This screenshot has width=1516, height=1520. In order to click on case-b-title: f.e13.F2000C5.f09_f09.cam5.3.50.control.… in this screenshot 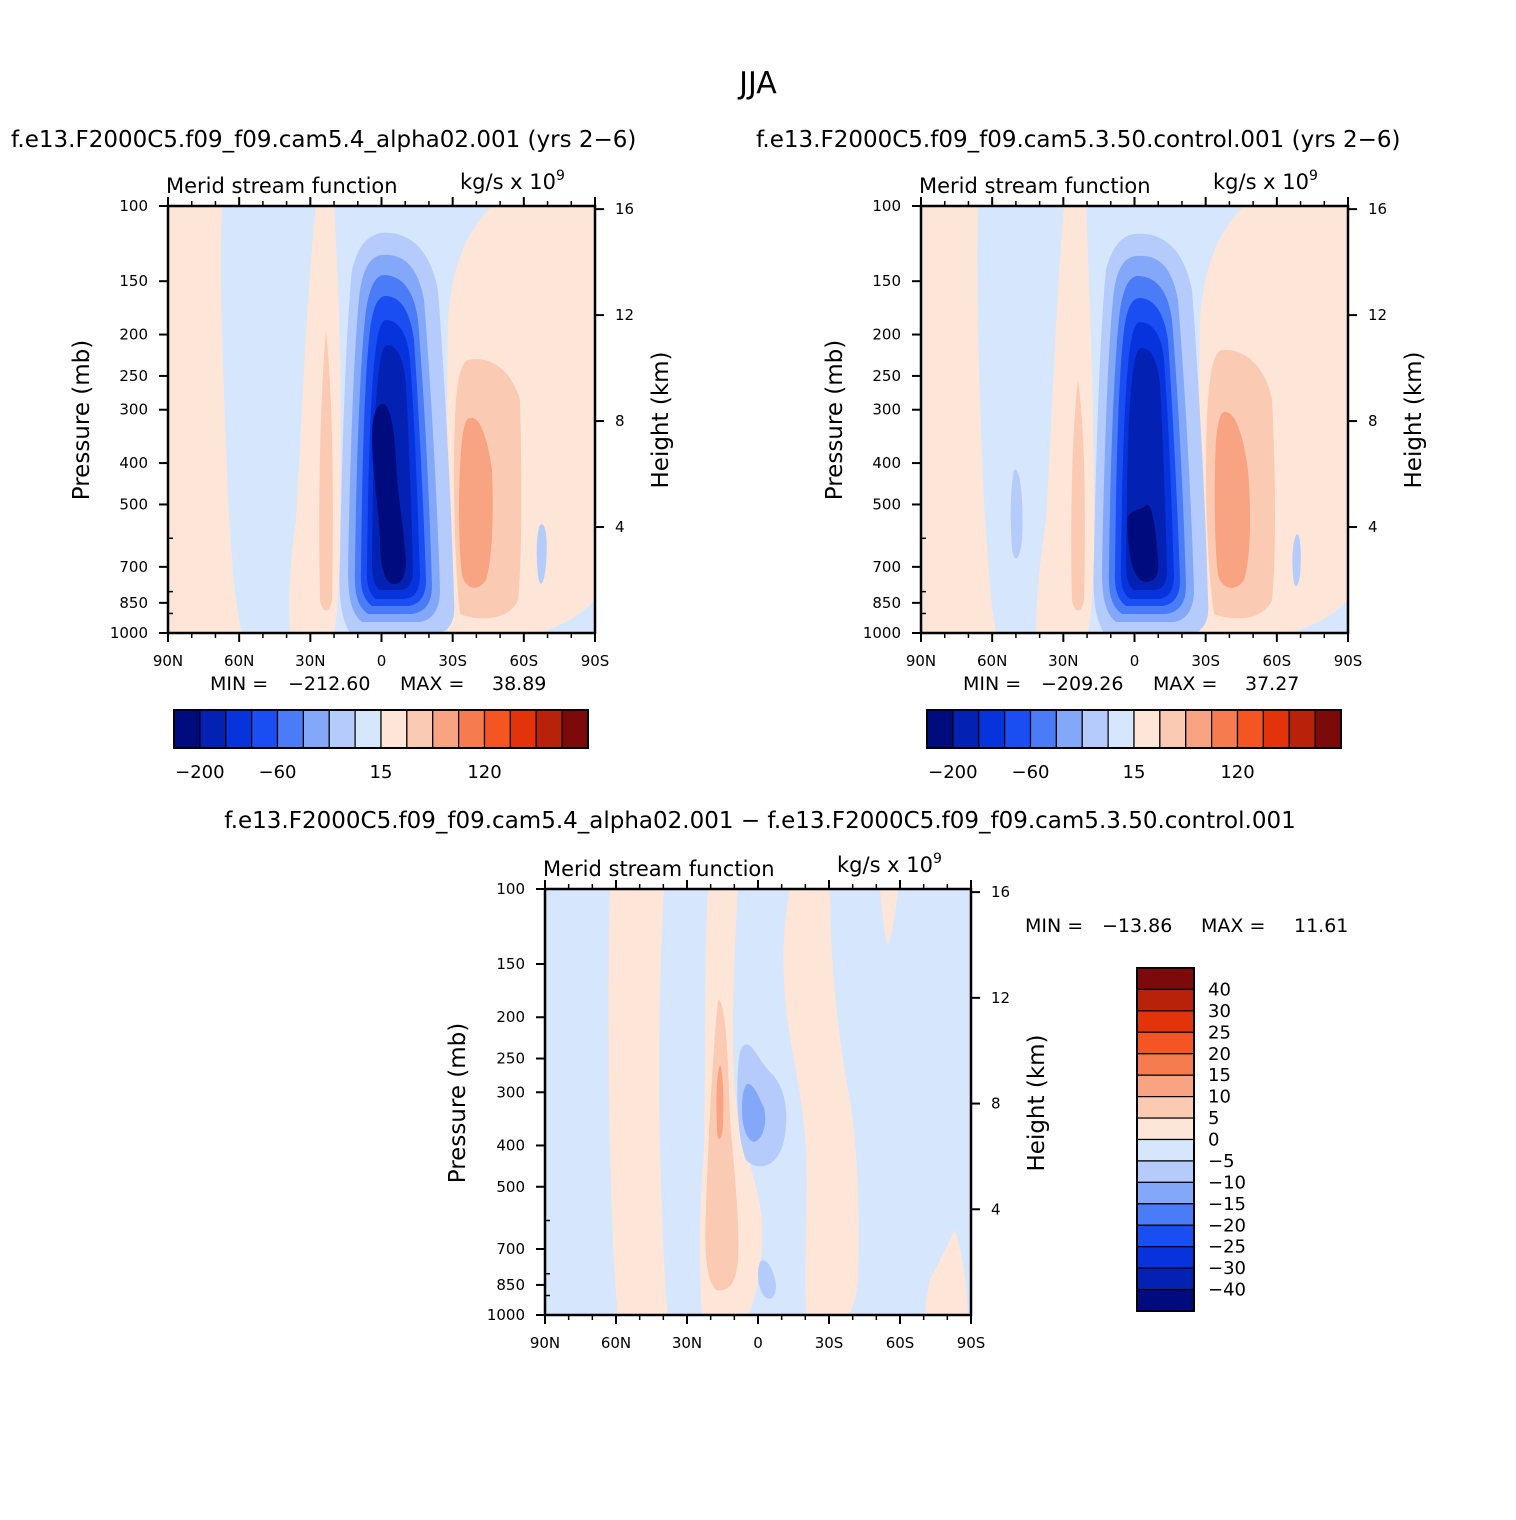, I will do `click(1078, 140)`.